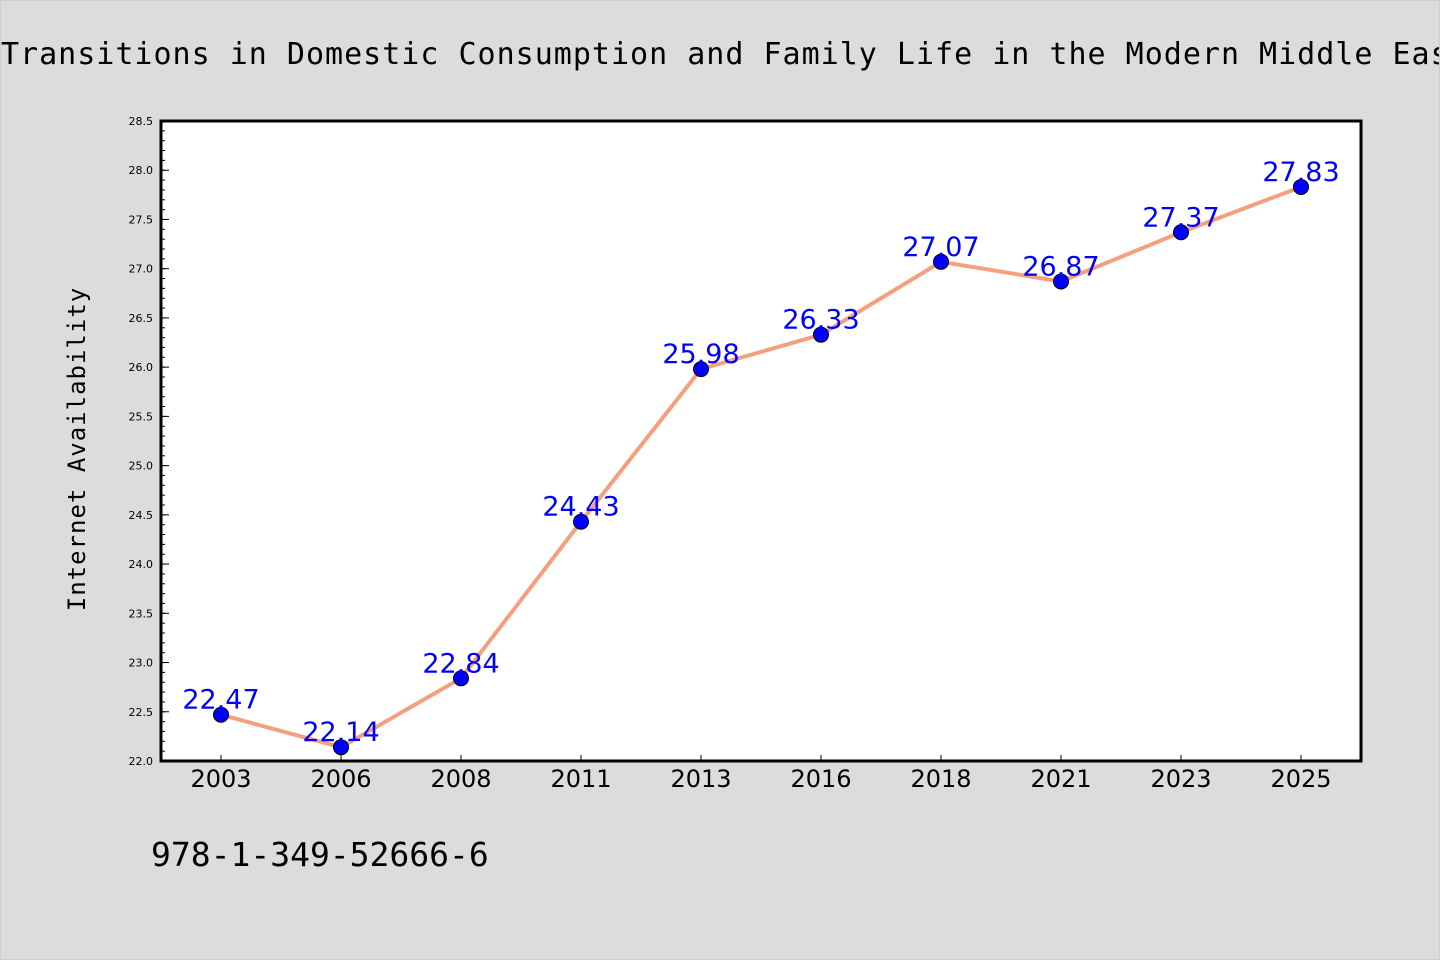 The image size is (1440, 960). What do you see at coordinates (77, 449) in the screenshot?
I see `y-axis-label: Internet Availability` at bounding box center [77, 449].